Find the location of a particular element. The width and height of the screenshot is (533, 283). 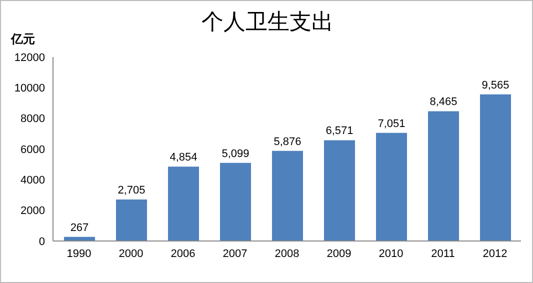

y-tick-label: 12000 is located at coordinates (29, 58).